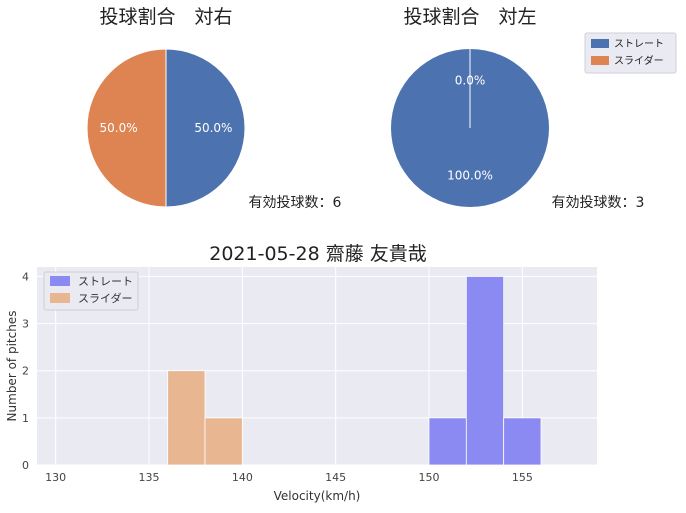 The width and height of the screenshot is (686, 513). What do you see at coordinates (317, 496) in the screenshot?
I see `x-axis-label: Velocity(km/h)` at bounding box center [317, 496].